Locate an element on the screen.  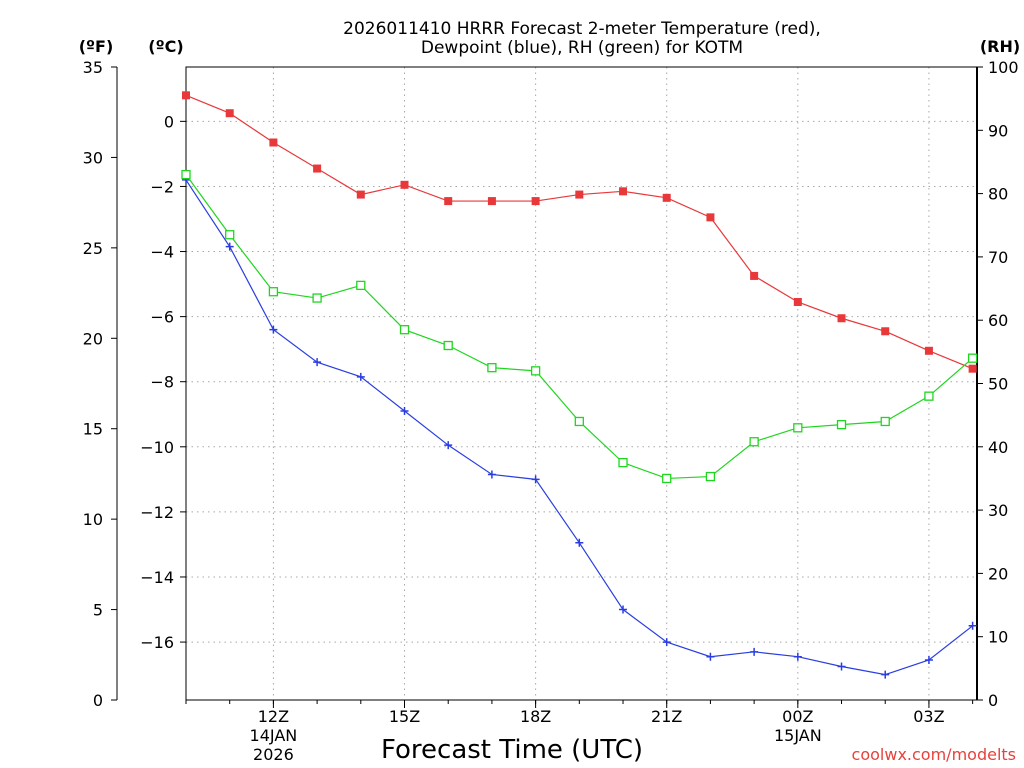
celsius-tick-label: −16 is located at coordinates (157, 642).